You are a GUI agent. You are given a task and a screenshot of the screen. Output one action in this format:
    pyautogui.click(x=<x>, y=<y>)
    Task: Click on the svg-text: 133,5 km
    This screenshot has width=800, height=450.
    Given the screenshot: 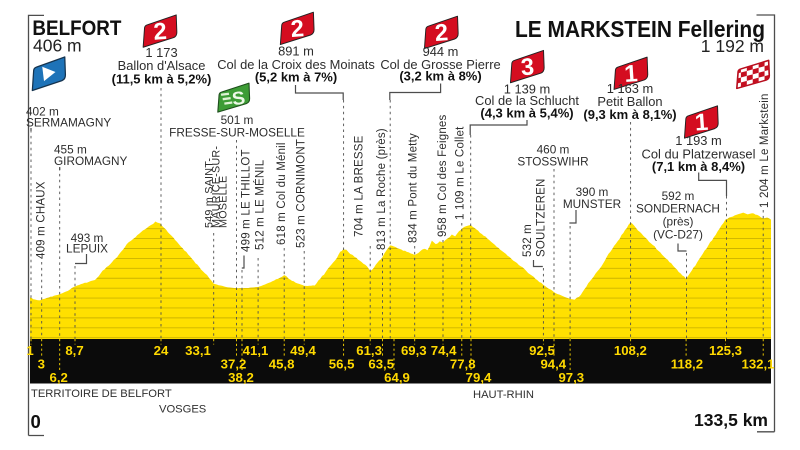 What is the action you would take?
    pyautogui.click(x=731, y=420)
    